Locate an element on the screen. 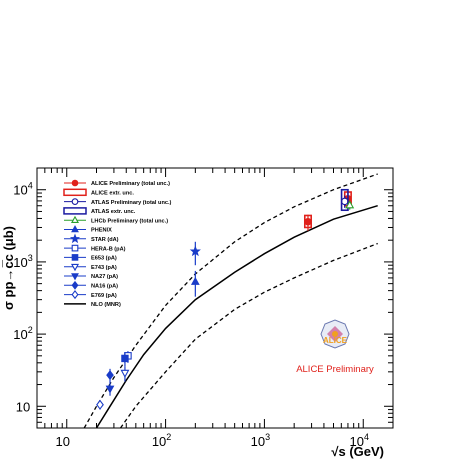 The image size is (460, 460). legend-lhcb-preliminary-total-unc-label: LHCb Preliminary (total unc.) is located at coordinates (129, 221).